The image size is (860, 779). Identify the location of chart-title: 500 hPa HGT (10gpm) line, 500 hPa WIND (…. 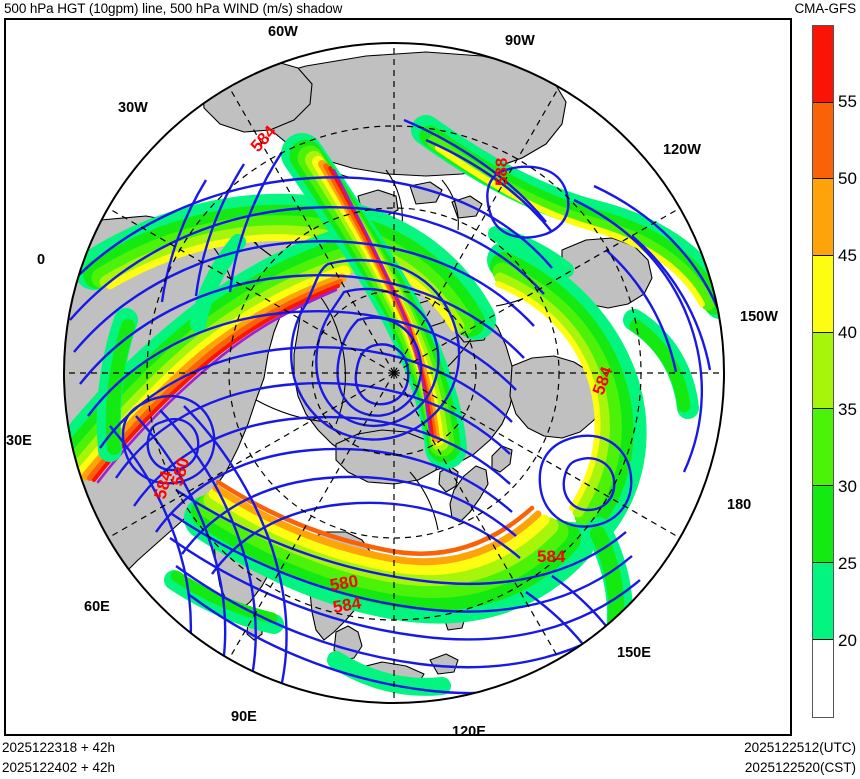
(173, 8).